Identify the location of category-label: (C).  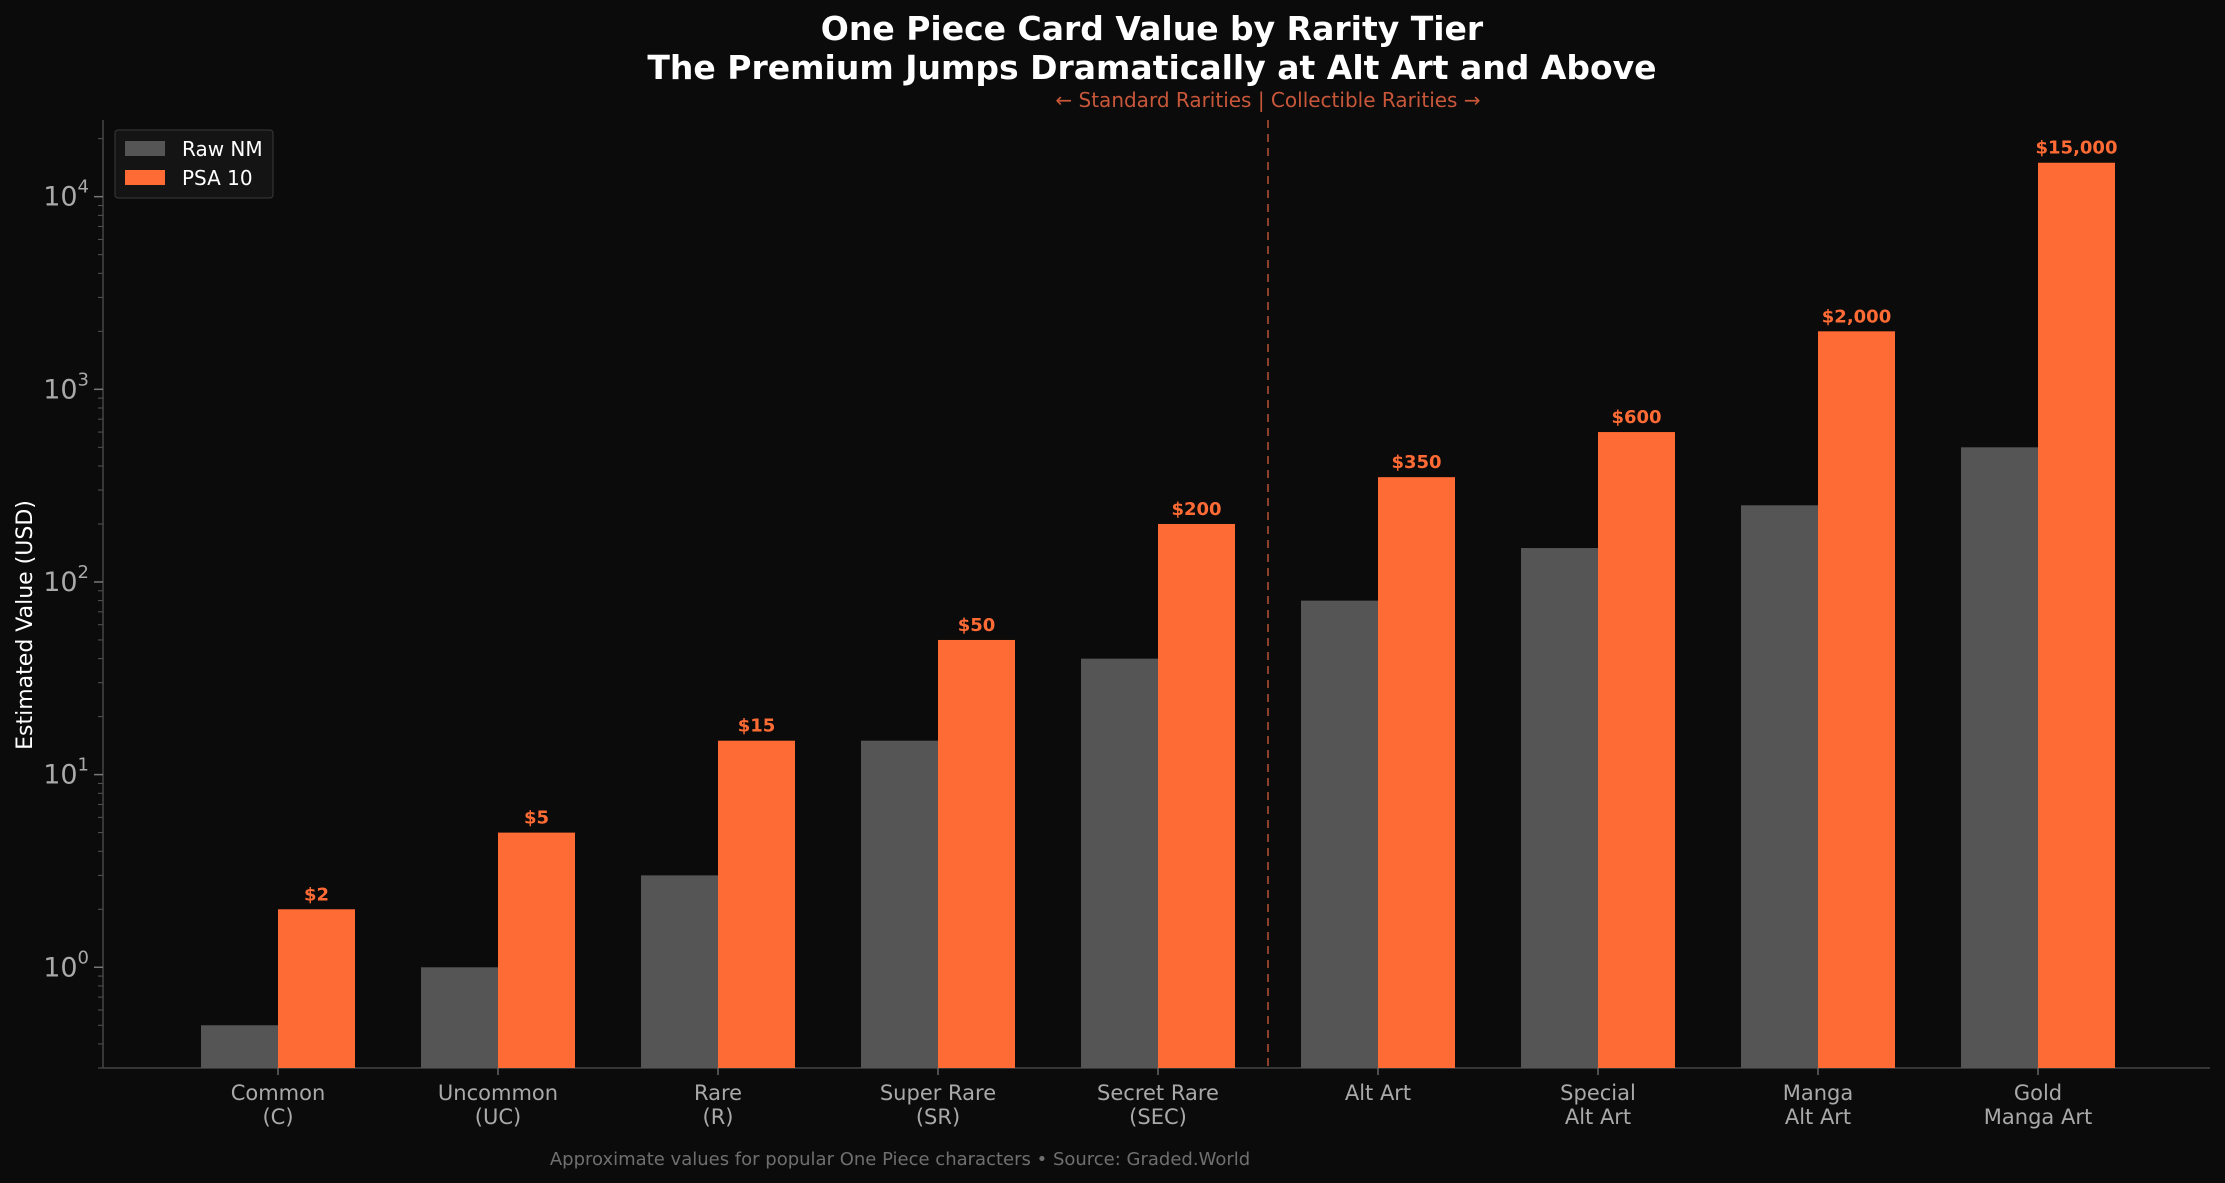
(277, 1117).